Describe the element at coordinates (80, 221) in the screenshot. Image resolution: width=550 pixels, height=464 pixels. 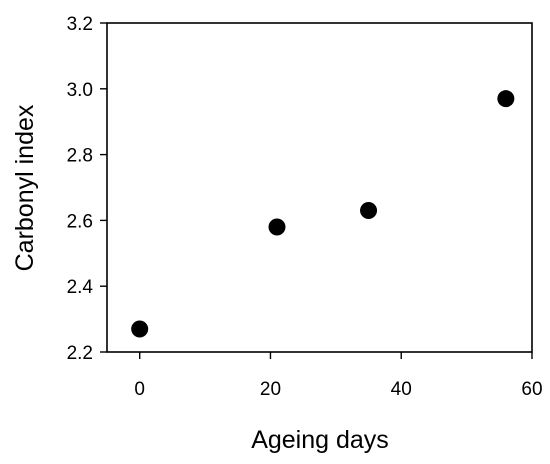
I see `y-tick-label: 2.6` at that location.